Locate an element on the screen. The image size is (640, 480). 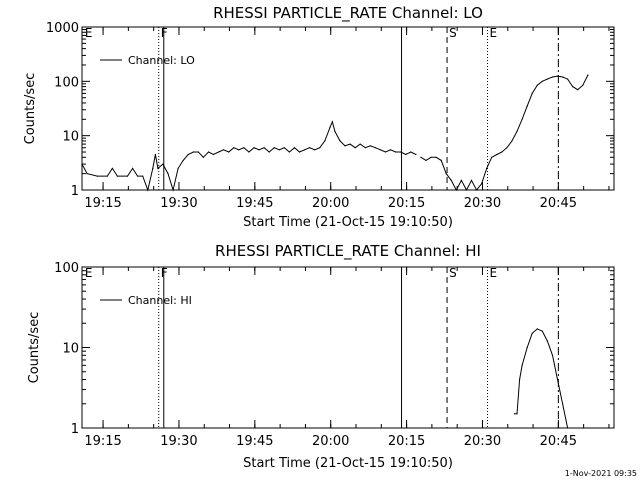
chart-title: RHESSI PARTICLE_RATE Channel: HI is located at coordinates (348, 251).